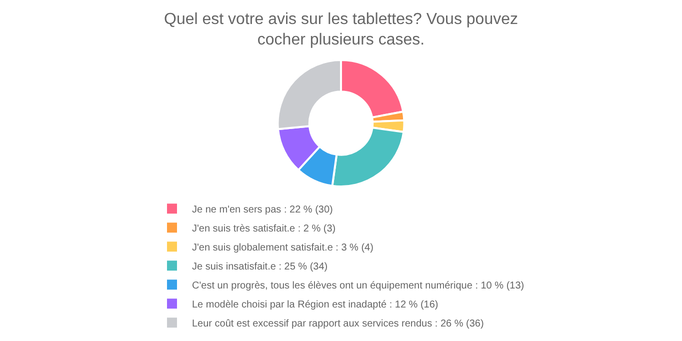 The height and width of the screenshot is (341, 682). What do you see at coordinates (283, 248) in the screenshot?
I see `legend-label: J'en suis globalement satisfait.e : 3 % (4)` at bounding box center [283, 248].